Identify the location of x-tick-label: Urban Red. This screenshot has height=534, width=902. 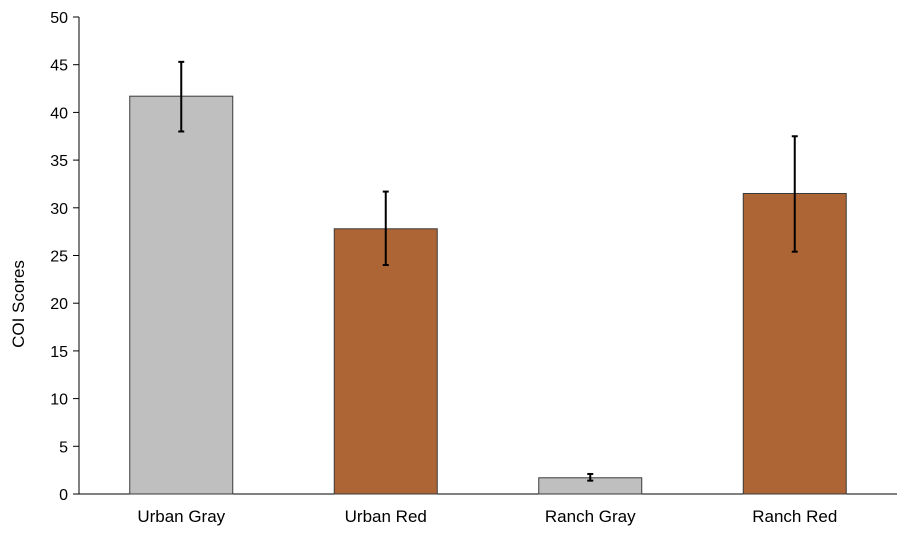
(386, 516).